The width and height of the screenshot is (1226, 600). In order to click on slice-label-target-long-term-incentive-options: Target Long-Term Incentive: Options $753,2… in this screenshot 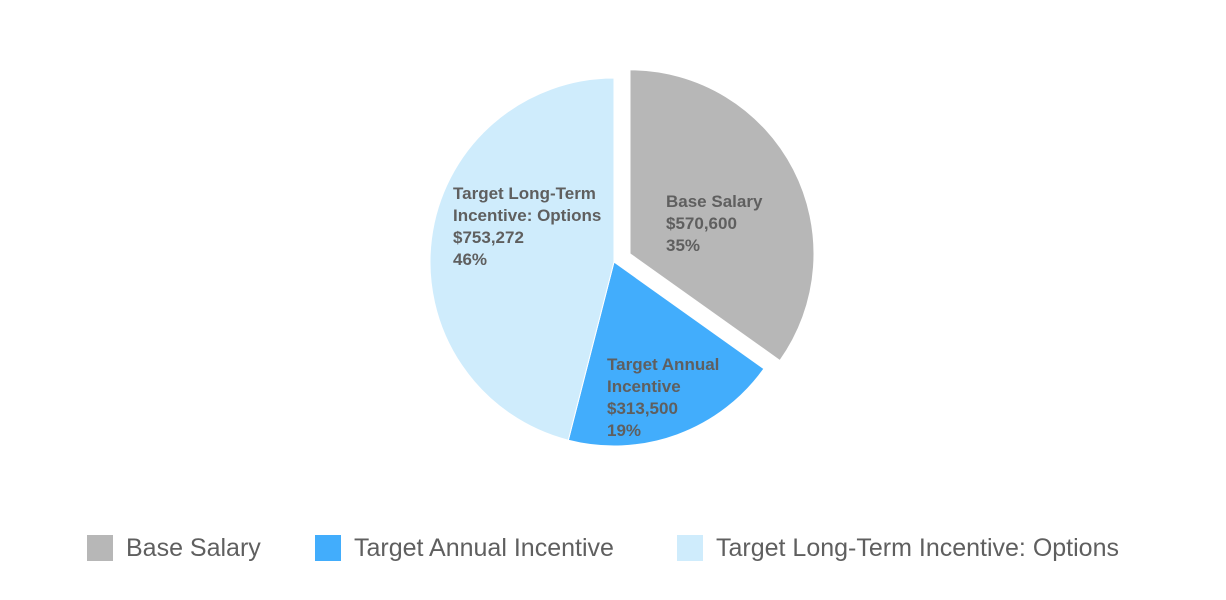, I will do `click(527, 226)`.